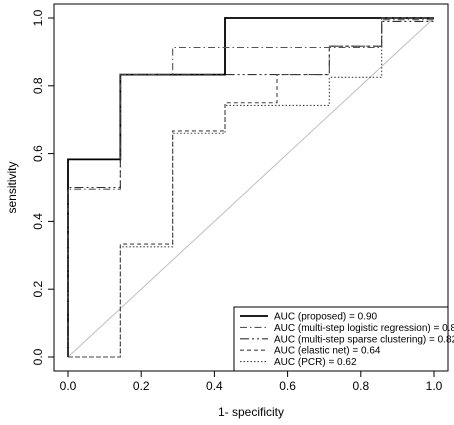 This screenshot has height=425, width=454. Describe the element at coordinates (38, 153) in the screenshot. I see `y-tick-label: 0.6` at that location.